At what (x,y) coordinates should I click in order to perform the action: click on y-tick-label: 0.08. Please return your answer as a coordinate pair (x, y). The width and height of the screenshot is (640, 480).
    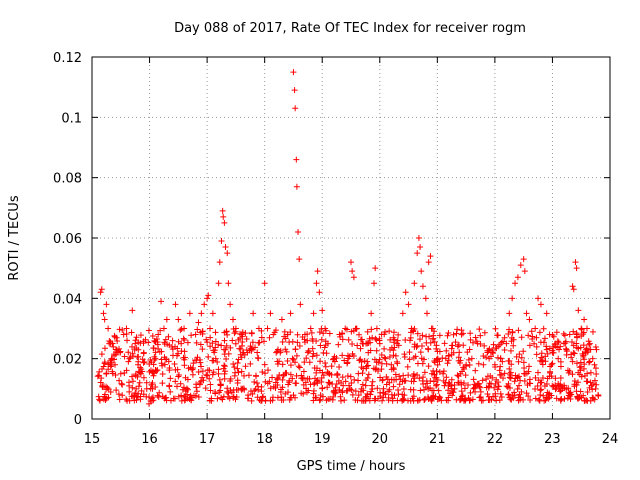
    Looking at the image, I should click on (67, 179).